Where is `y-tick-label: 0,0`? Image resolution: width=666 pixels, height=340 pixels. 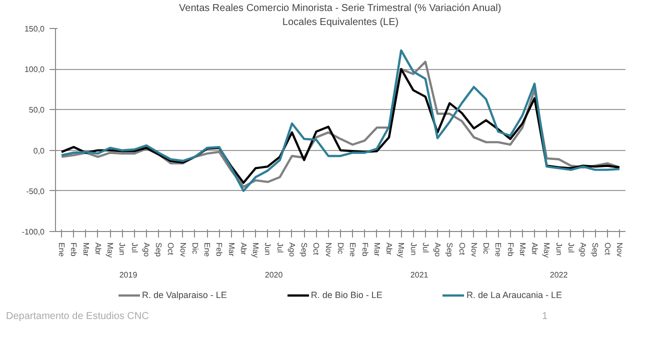 y-tick-label: 0,0 is located at coordinates (39, 151).